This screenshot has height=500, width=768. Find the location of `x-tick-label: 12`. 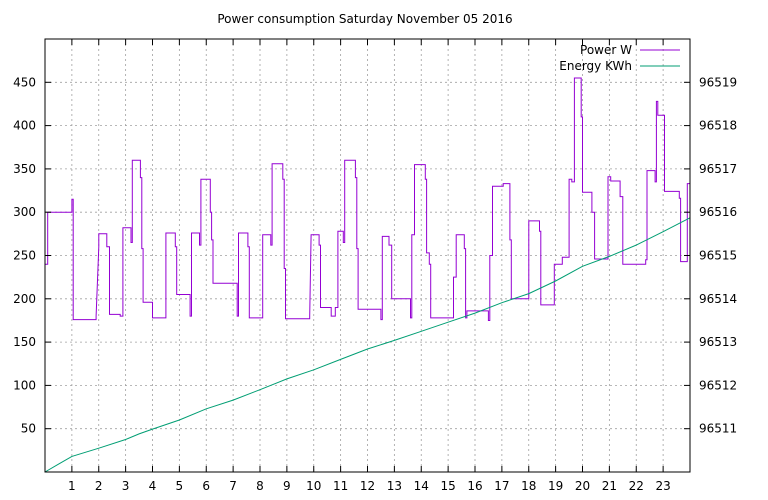

x-tick-label: 12 is located at coordinates (367, 486).